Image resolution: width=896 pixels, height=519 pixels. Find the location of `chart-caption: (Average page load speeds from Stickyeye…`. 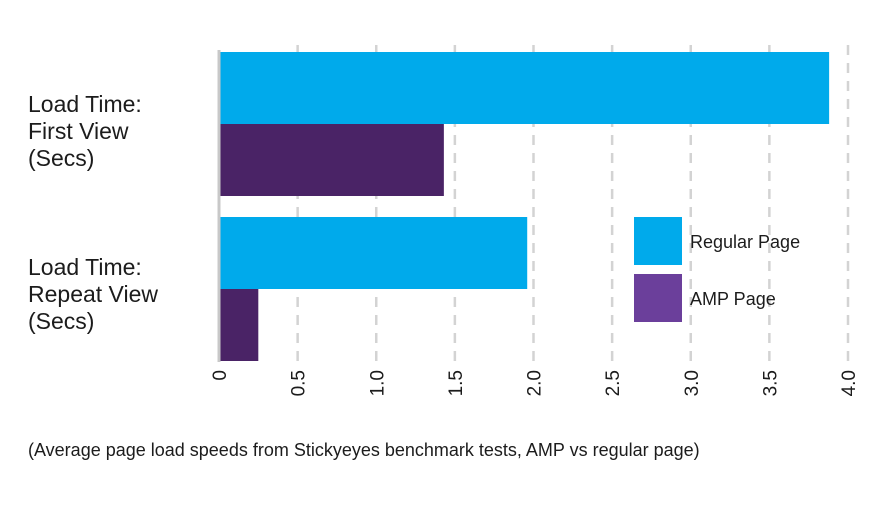

chart-caption: (Average page load speeds from Stickyeye… is located at coordinates (364, 450).